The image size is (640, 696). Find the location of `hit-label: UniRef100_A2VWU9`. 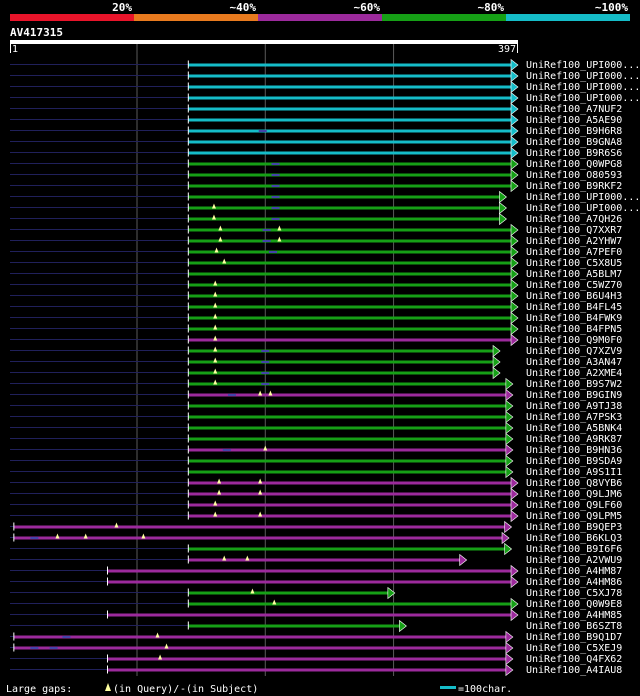

hit-label: UniRef100_A2VWU9 is located at coordinates (574, 560).